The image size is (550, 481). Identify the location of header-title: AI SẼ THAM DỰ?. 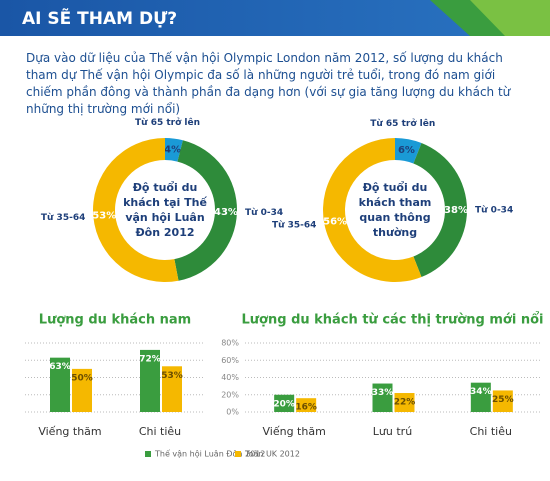
(99, 17).